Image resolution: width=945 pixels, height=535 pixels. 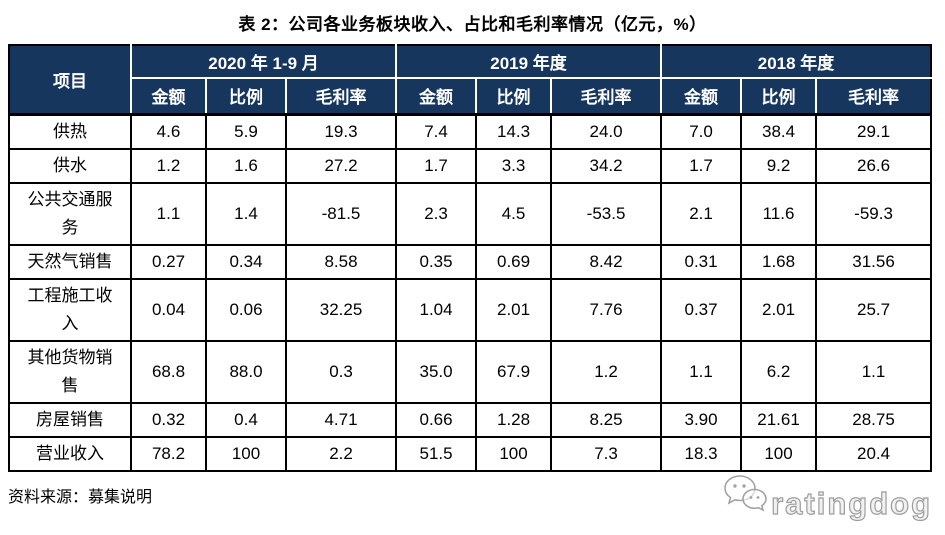 What do you see at coordinates (168, 419) in the screenshot?
I see `value-cell: 0.32` at bounding box center [168, 419].